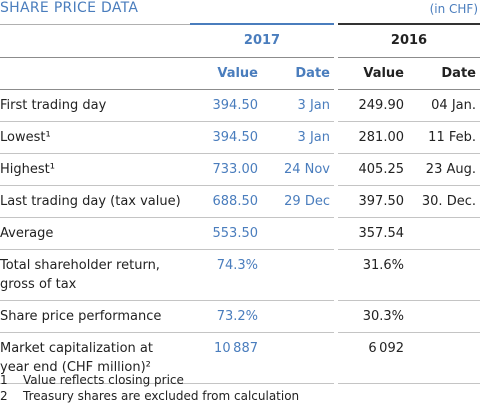  What do you see at coordinates (444, 169) in the screenshot?
I see `date-2016: 23 Aug.` at bounding box center [444, 169].